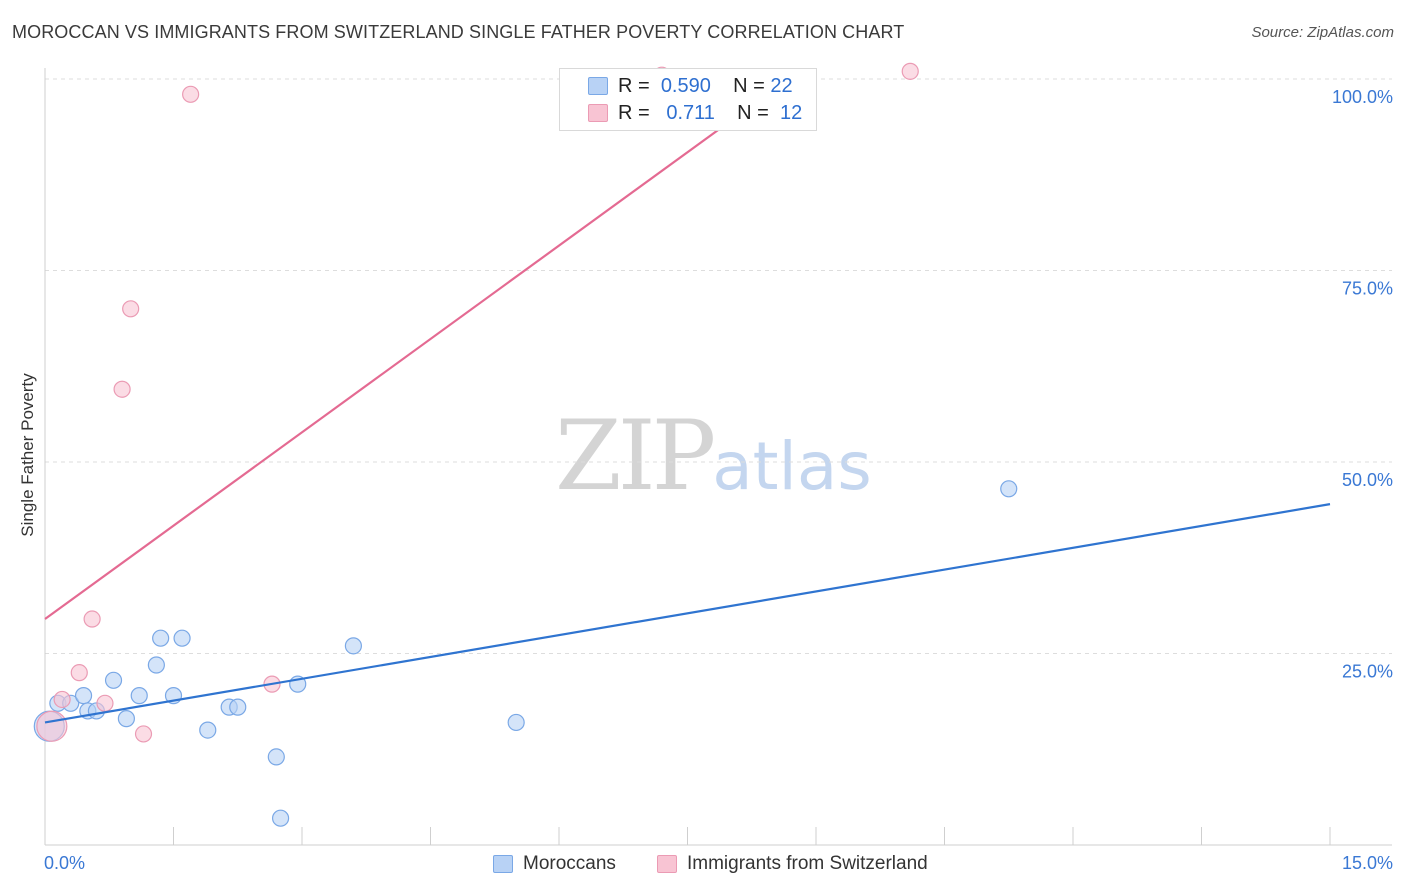 The width and height of the screenshot is (1406, 892). What do you see at coordinates (791, 112) in the screenshot?
I see `legend-n-value: 12` at bounding box center [791, 112].